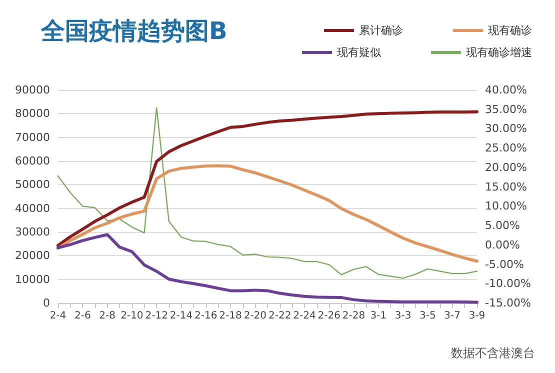 Image resolution: width=555 pixels, height=373 pixels. What do you see at coordinates (428, 316) in the screenshot?
I see `x-tick-label: 3-5` at bounding box center [428, 316].